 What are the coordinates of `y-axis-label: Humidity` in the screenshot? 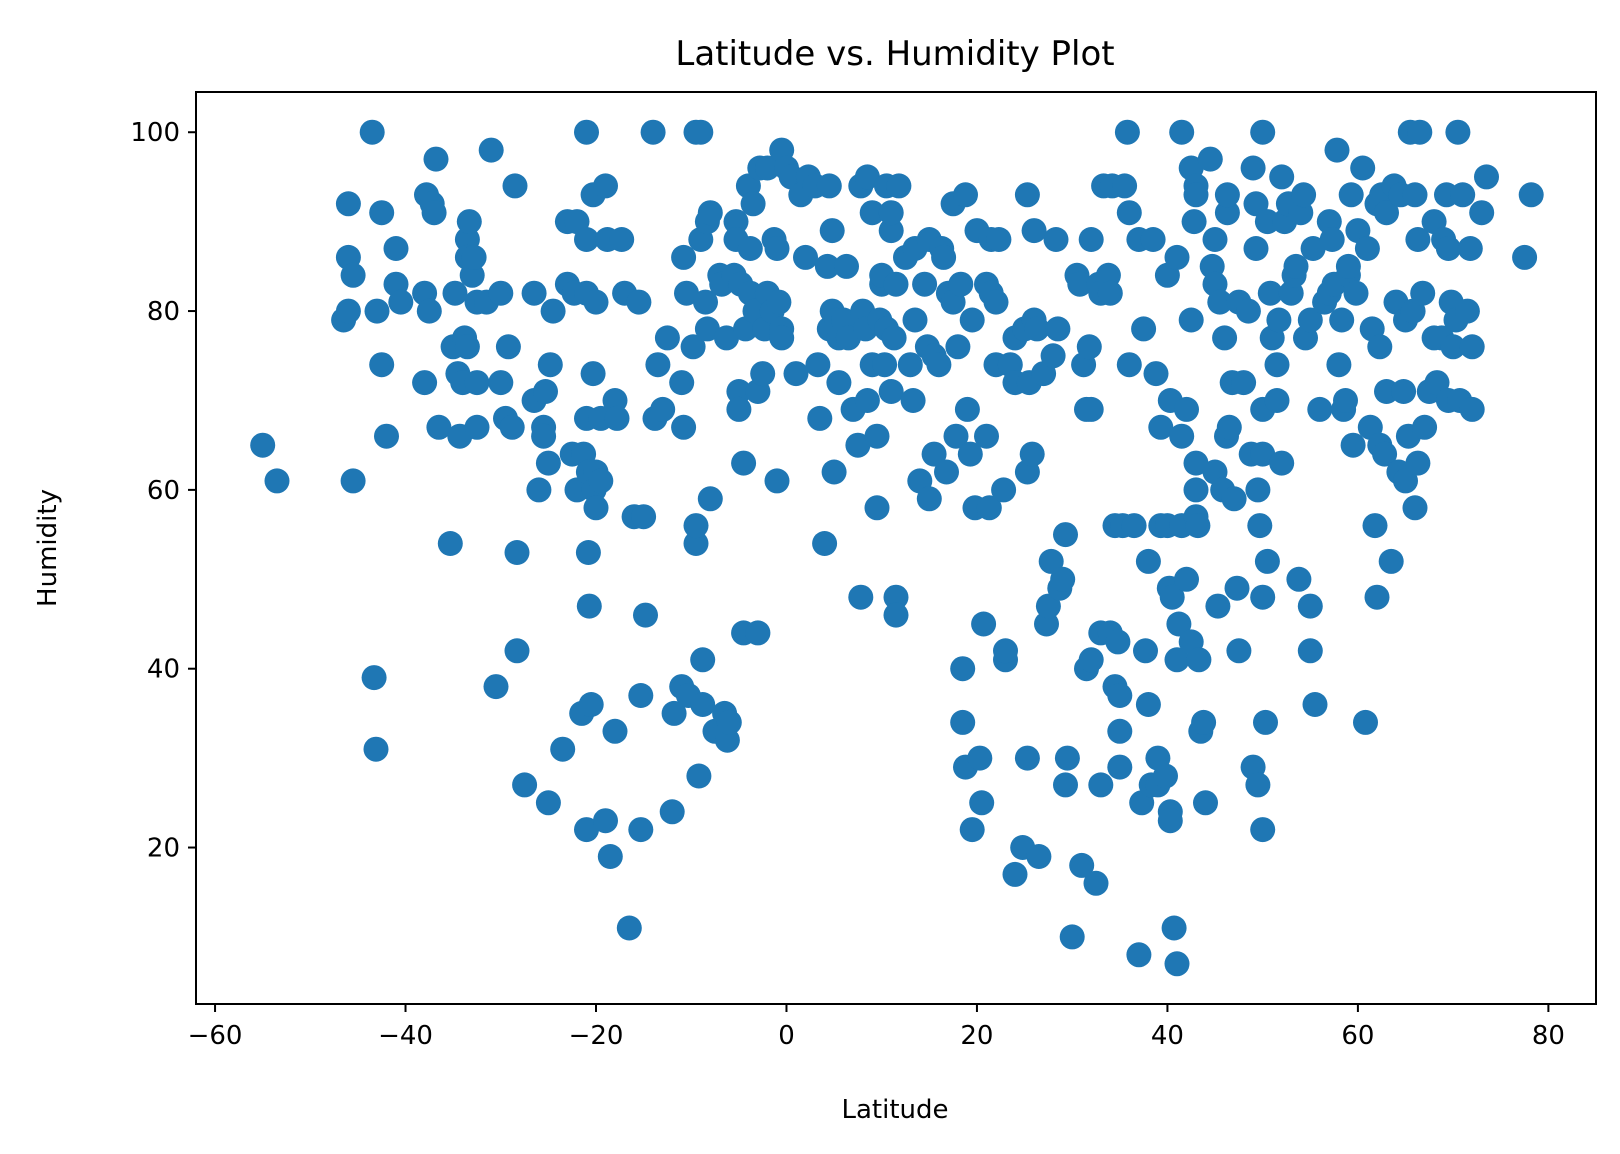 It's located at (48, 548).